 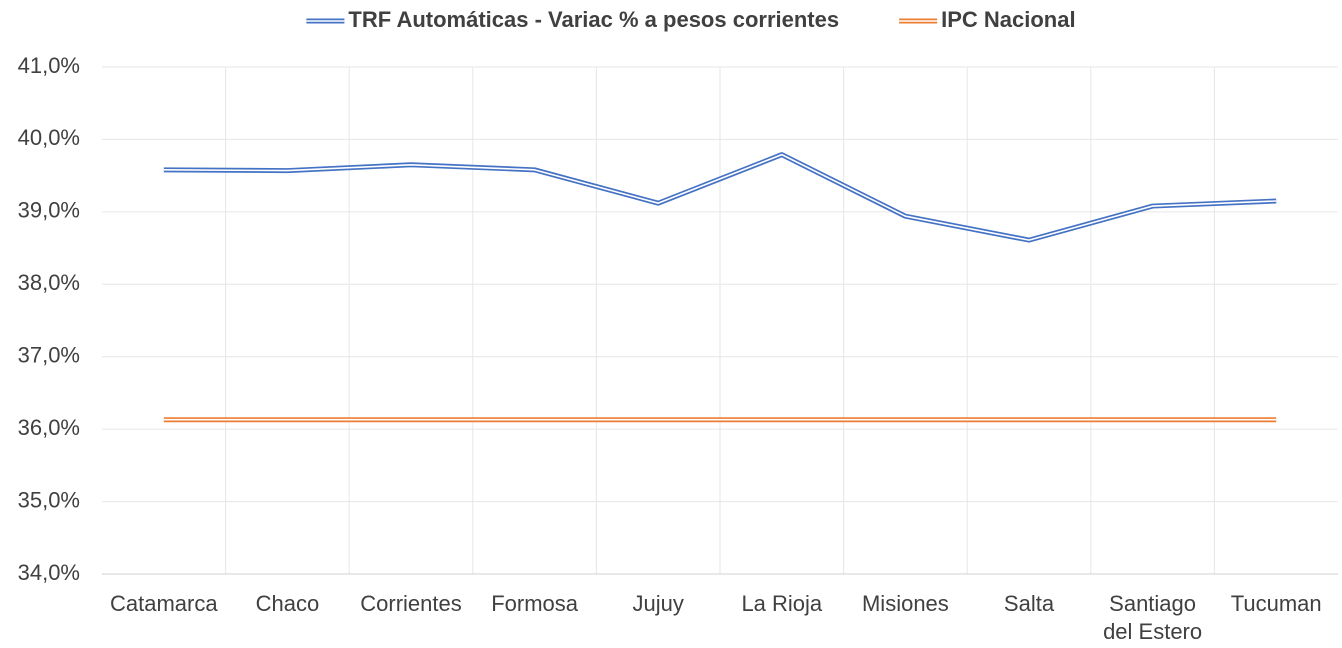 What do you see at coordinates (782, 603) in the screenshot?
I see `x-tick-label: La Rioja` at bounding box center [782, 603].